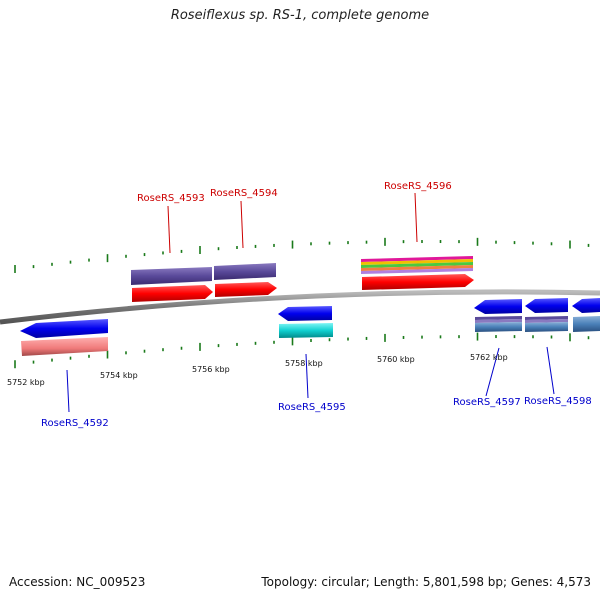  Describe the element at coordinates (302, 350) in the screenshot. I see `ticks-inner` at that location.